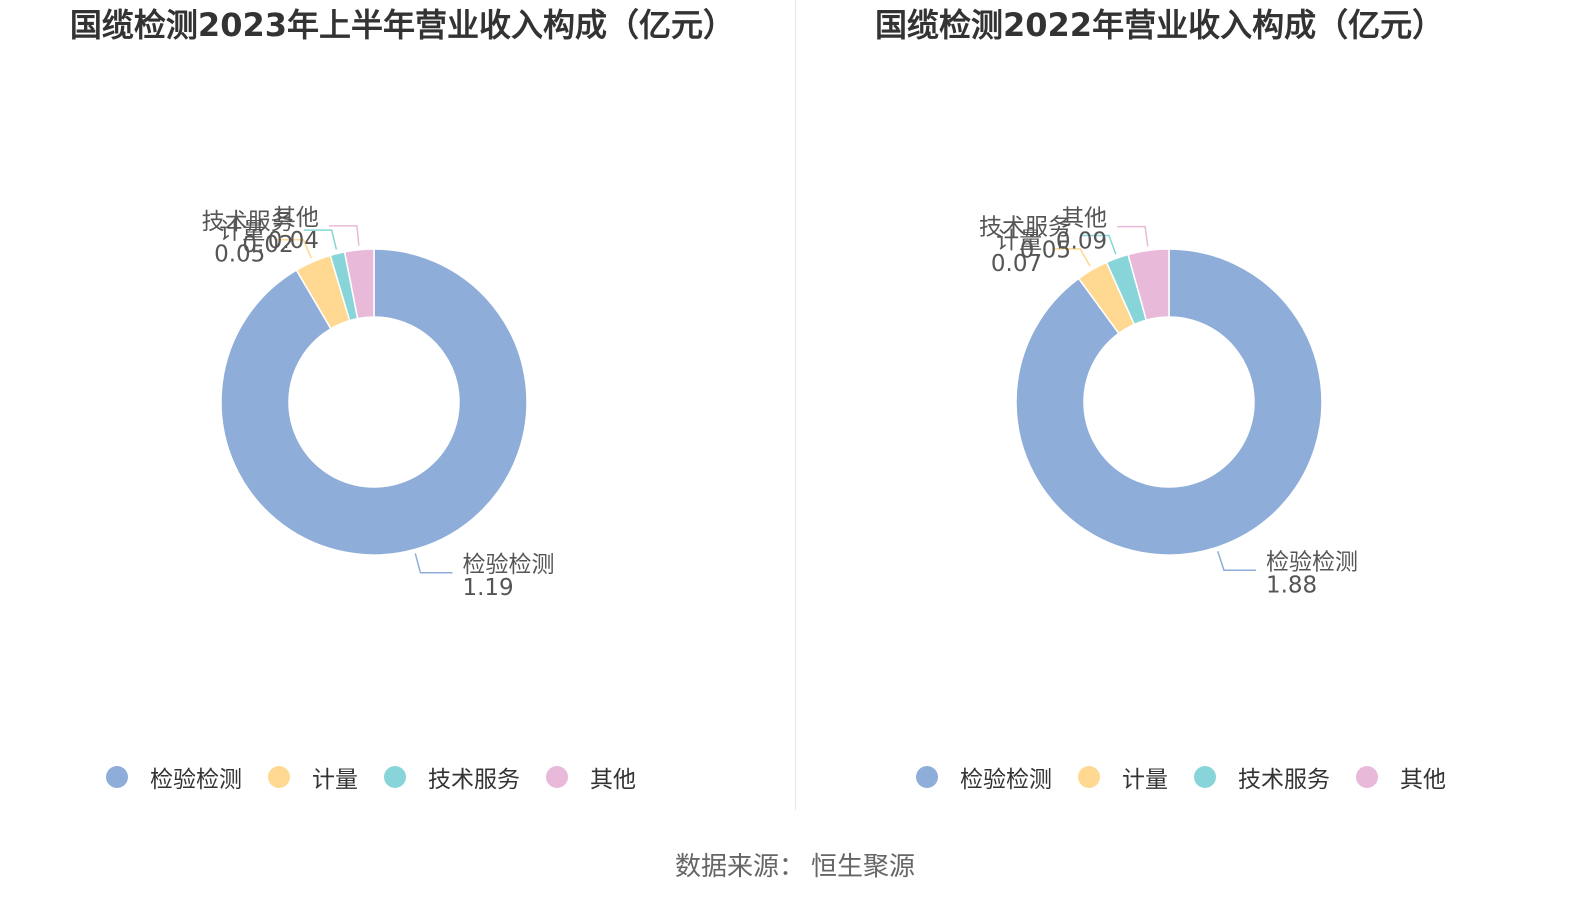  I want to click on slice-value-other: 0.04, so click(293, 241).